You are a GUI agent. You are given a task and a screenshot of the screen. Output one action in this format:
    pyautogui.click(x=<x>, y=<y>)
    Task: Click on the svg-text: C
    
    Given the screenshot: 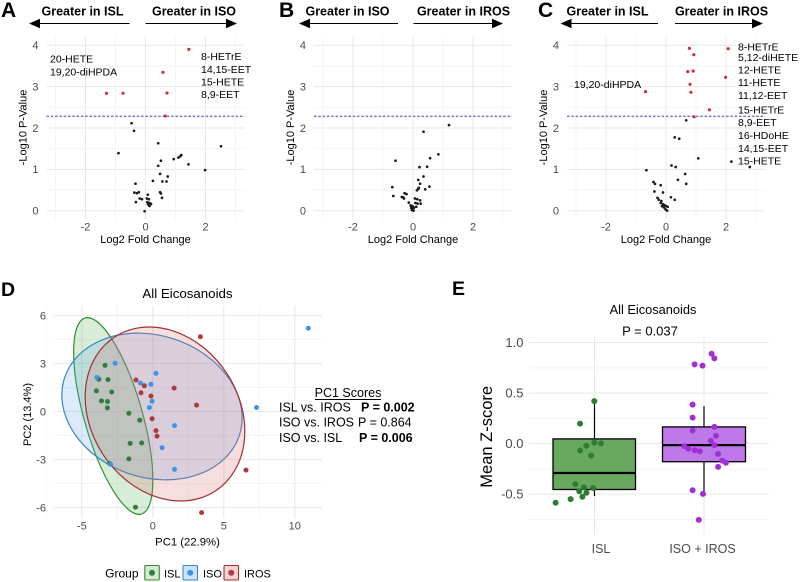 What is the action you would take?
    pyautogui.click(x=545, y=11)
    